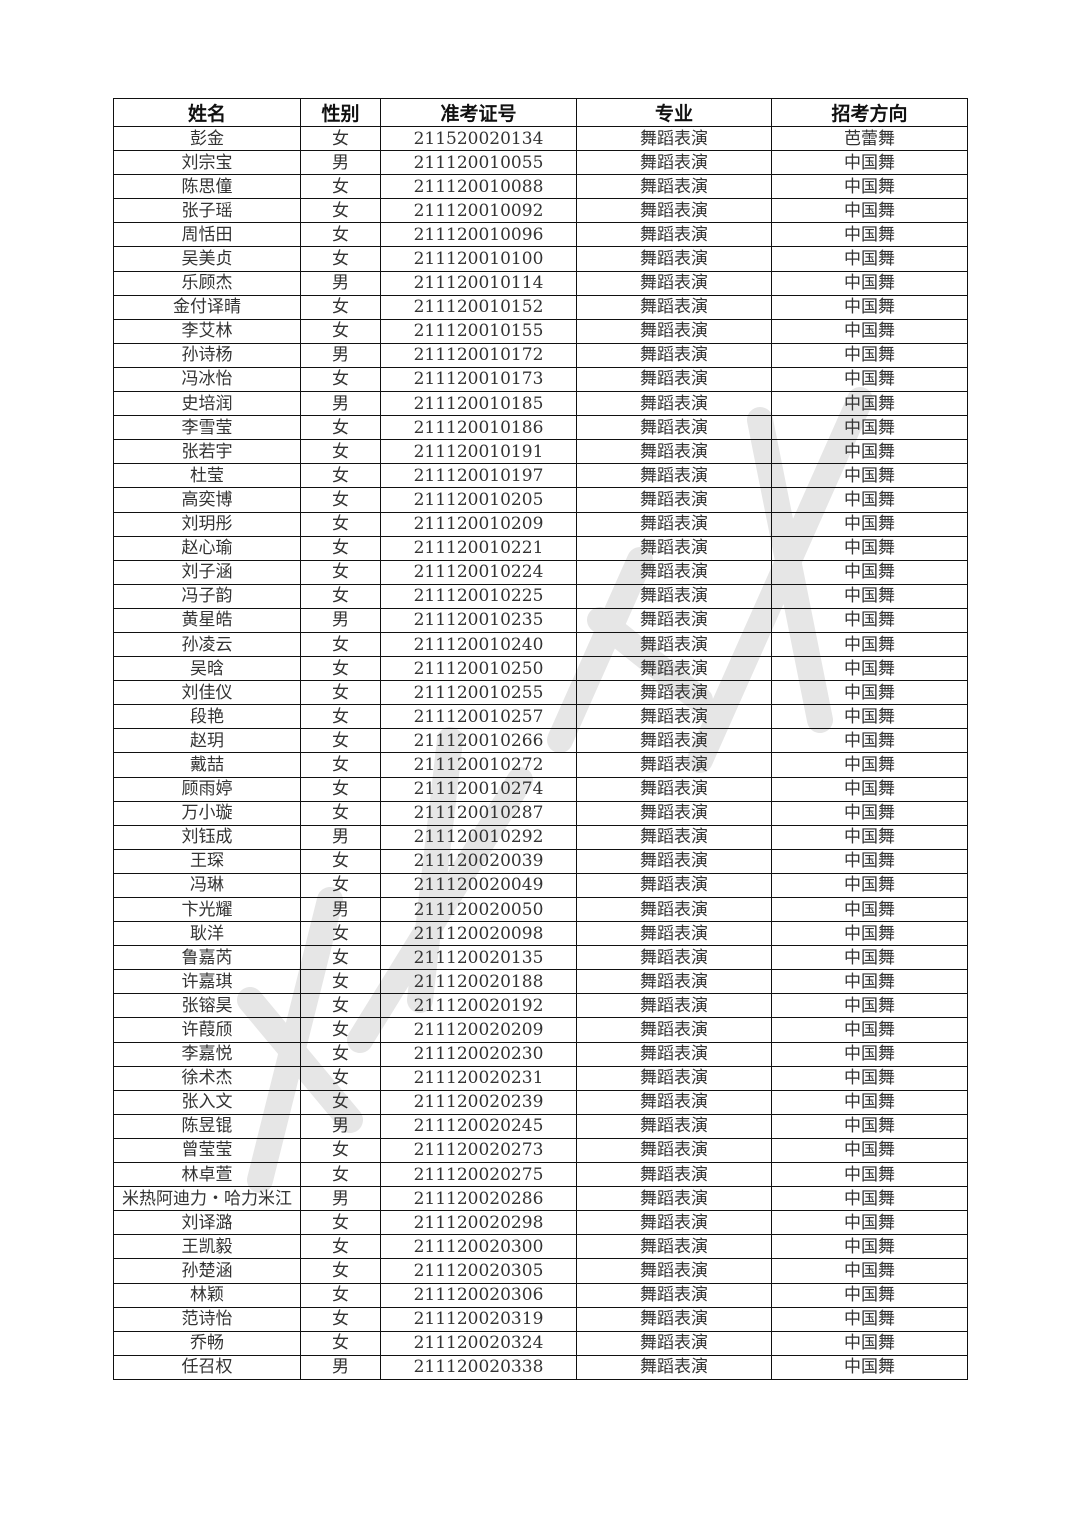 This screenshot has width=1080, height=1528. I want to click on cell-exam-id: 211120020286, so click(478, 1199).